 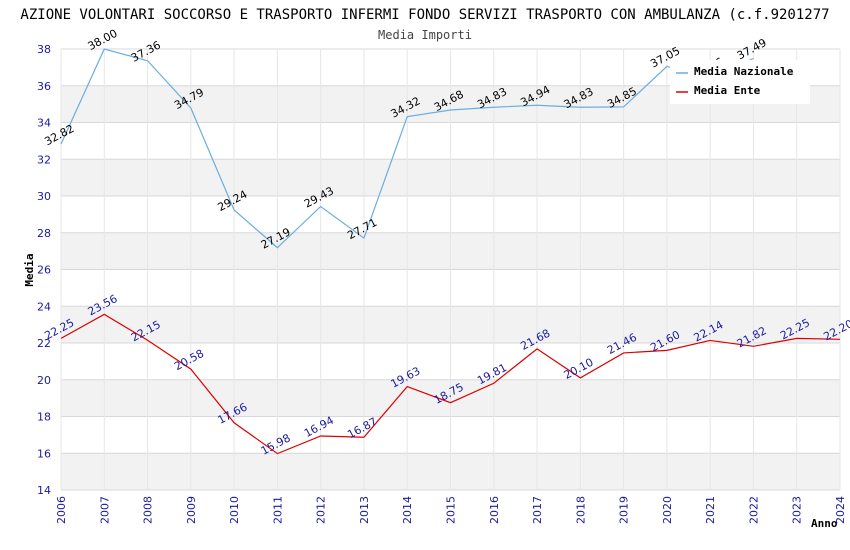 What do you see at coordinates (44, 380) in the screenshot?
I see `y-tick-label: 20` at bounding box center [44, 380].